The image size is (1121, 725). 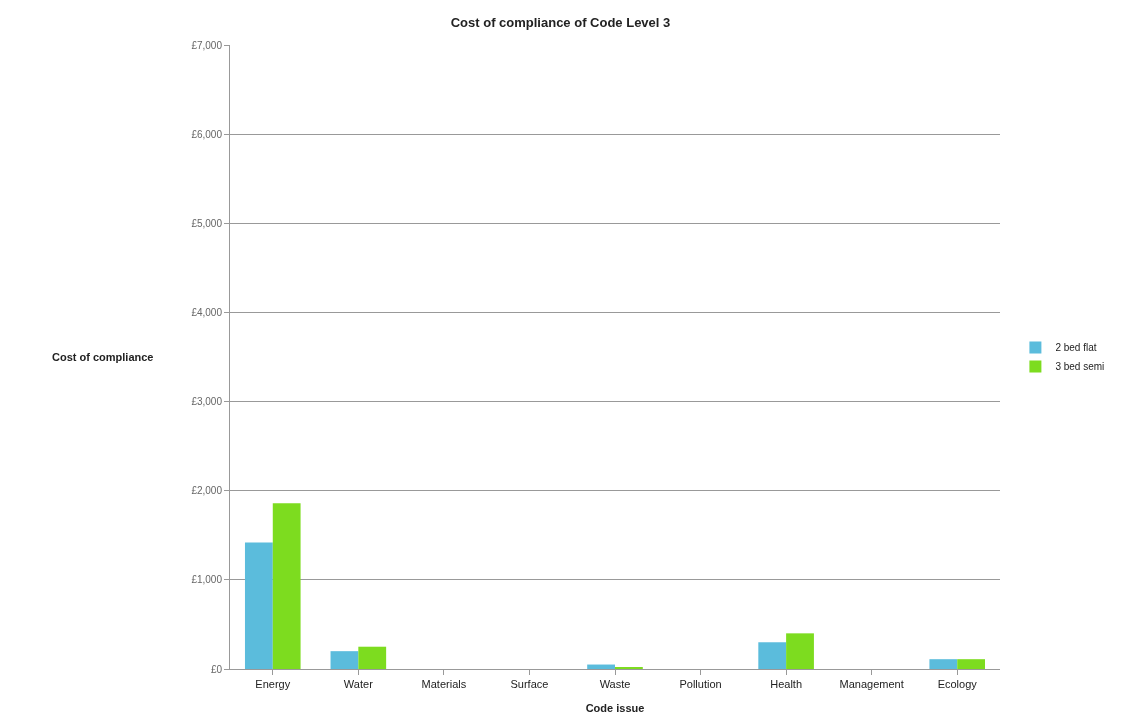 I want to click on y-tick-label: £0, so click(x=216, y=669).